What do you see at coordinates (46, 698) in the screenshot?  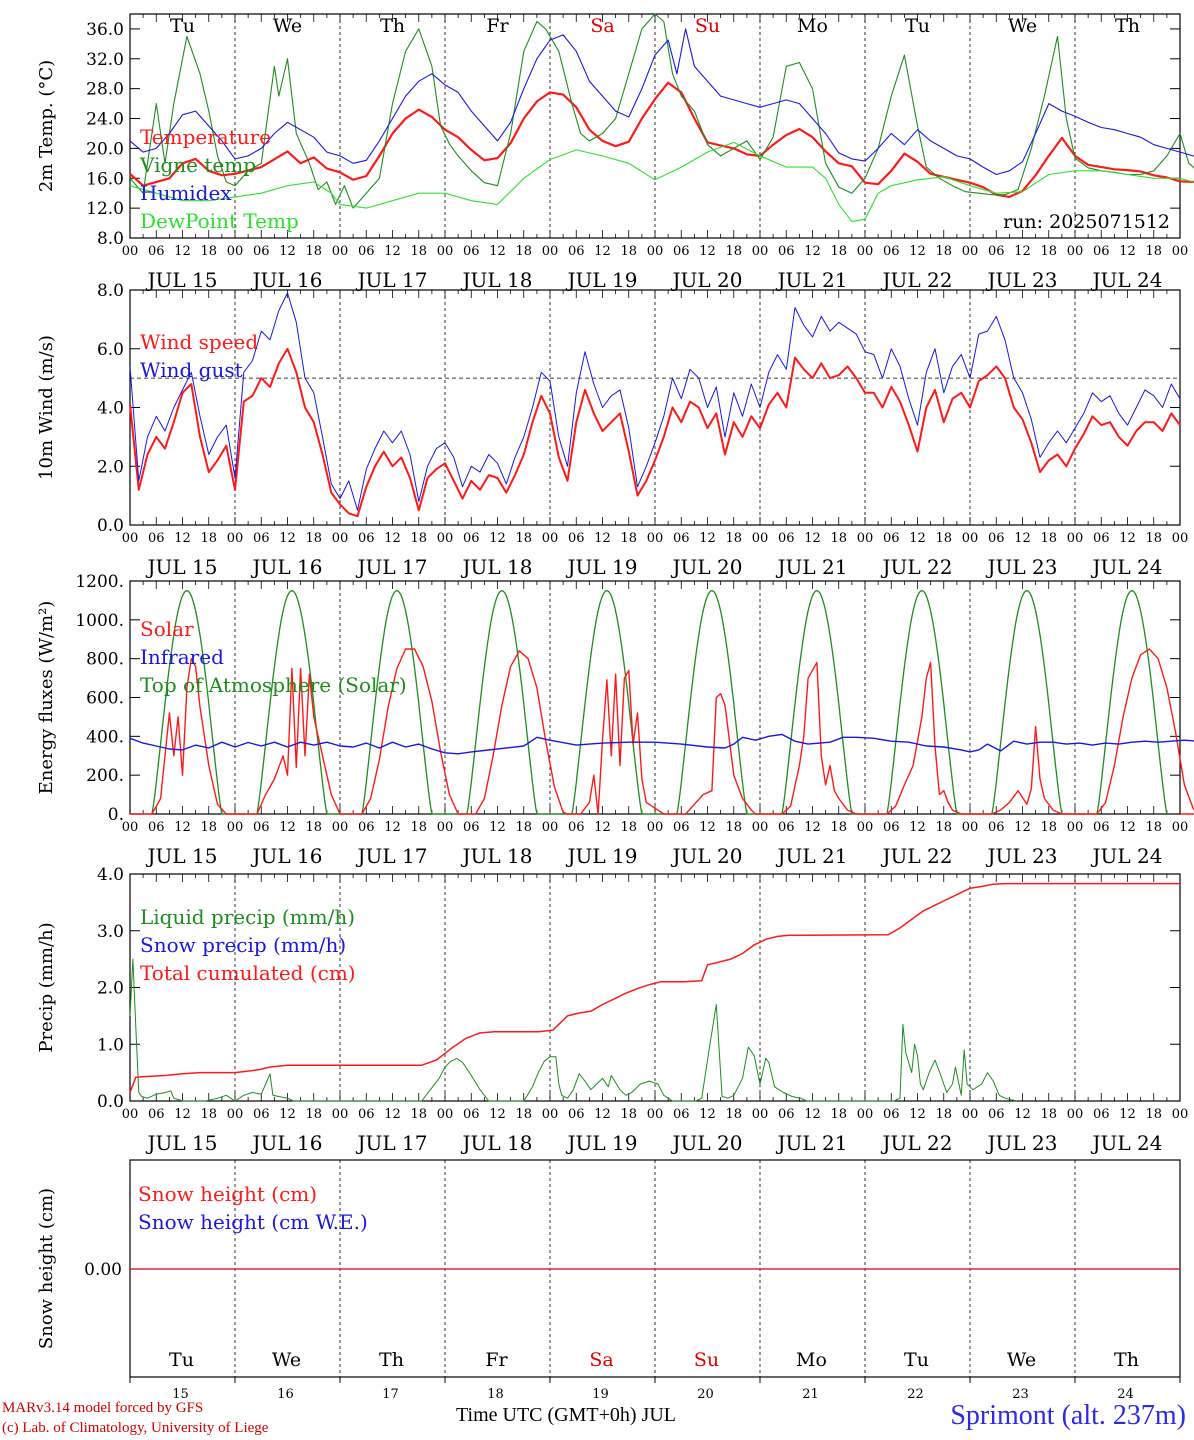 I see `y-axis-title: Energy fluxes (W/m²)` at bounding box center [46, 698].